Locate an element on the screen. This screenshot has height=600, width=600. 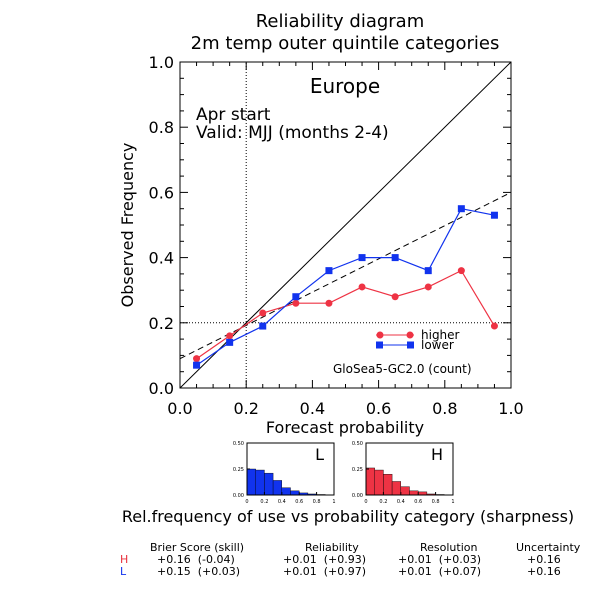
x-tick-label: 0.6 is located at coordinates (378, 408).